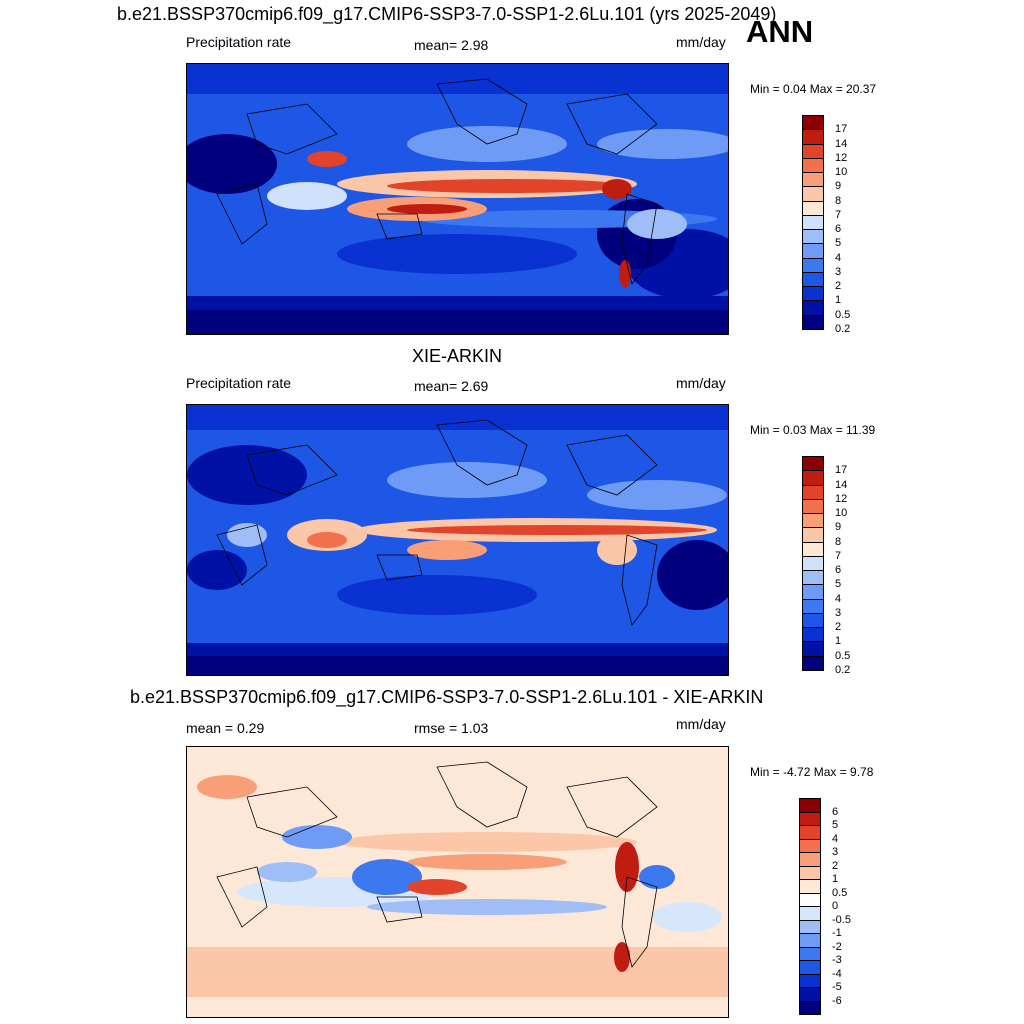 The height and width of the screenshot is (1024, 1024). What do you see at coordinates (835, 852) in the screenshot?
I see `colorbar-3-tick-label: 3` at bounding box center [835, 852].